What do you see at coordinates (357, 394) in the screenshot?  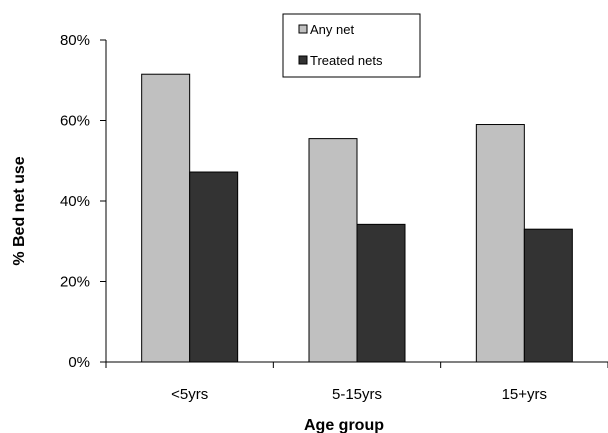 I see `x-tick-label: 5-15yrs` at bounding box center [357, 394].